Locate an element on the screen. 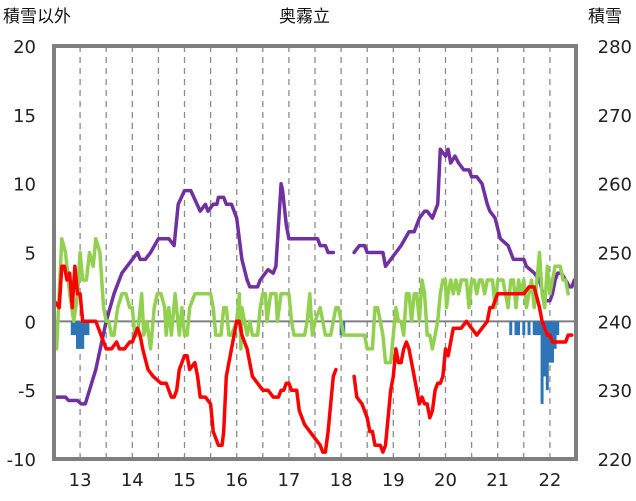  x-tick-label: 22 is located at coordinates (549, 480).